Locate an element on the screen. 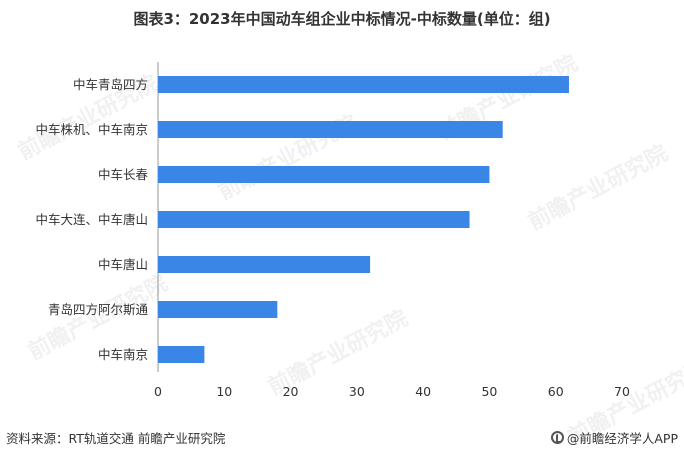  category-label: 青岛四方阿尔斯通 is located at coordinates (98, 309).